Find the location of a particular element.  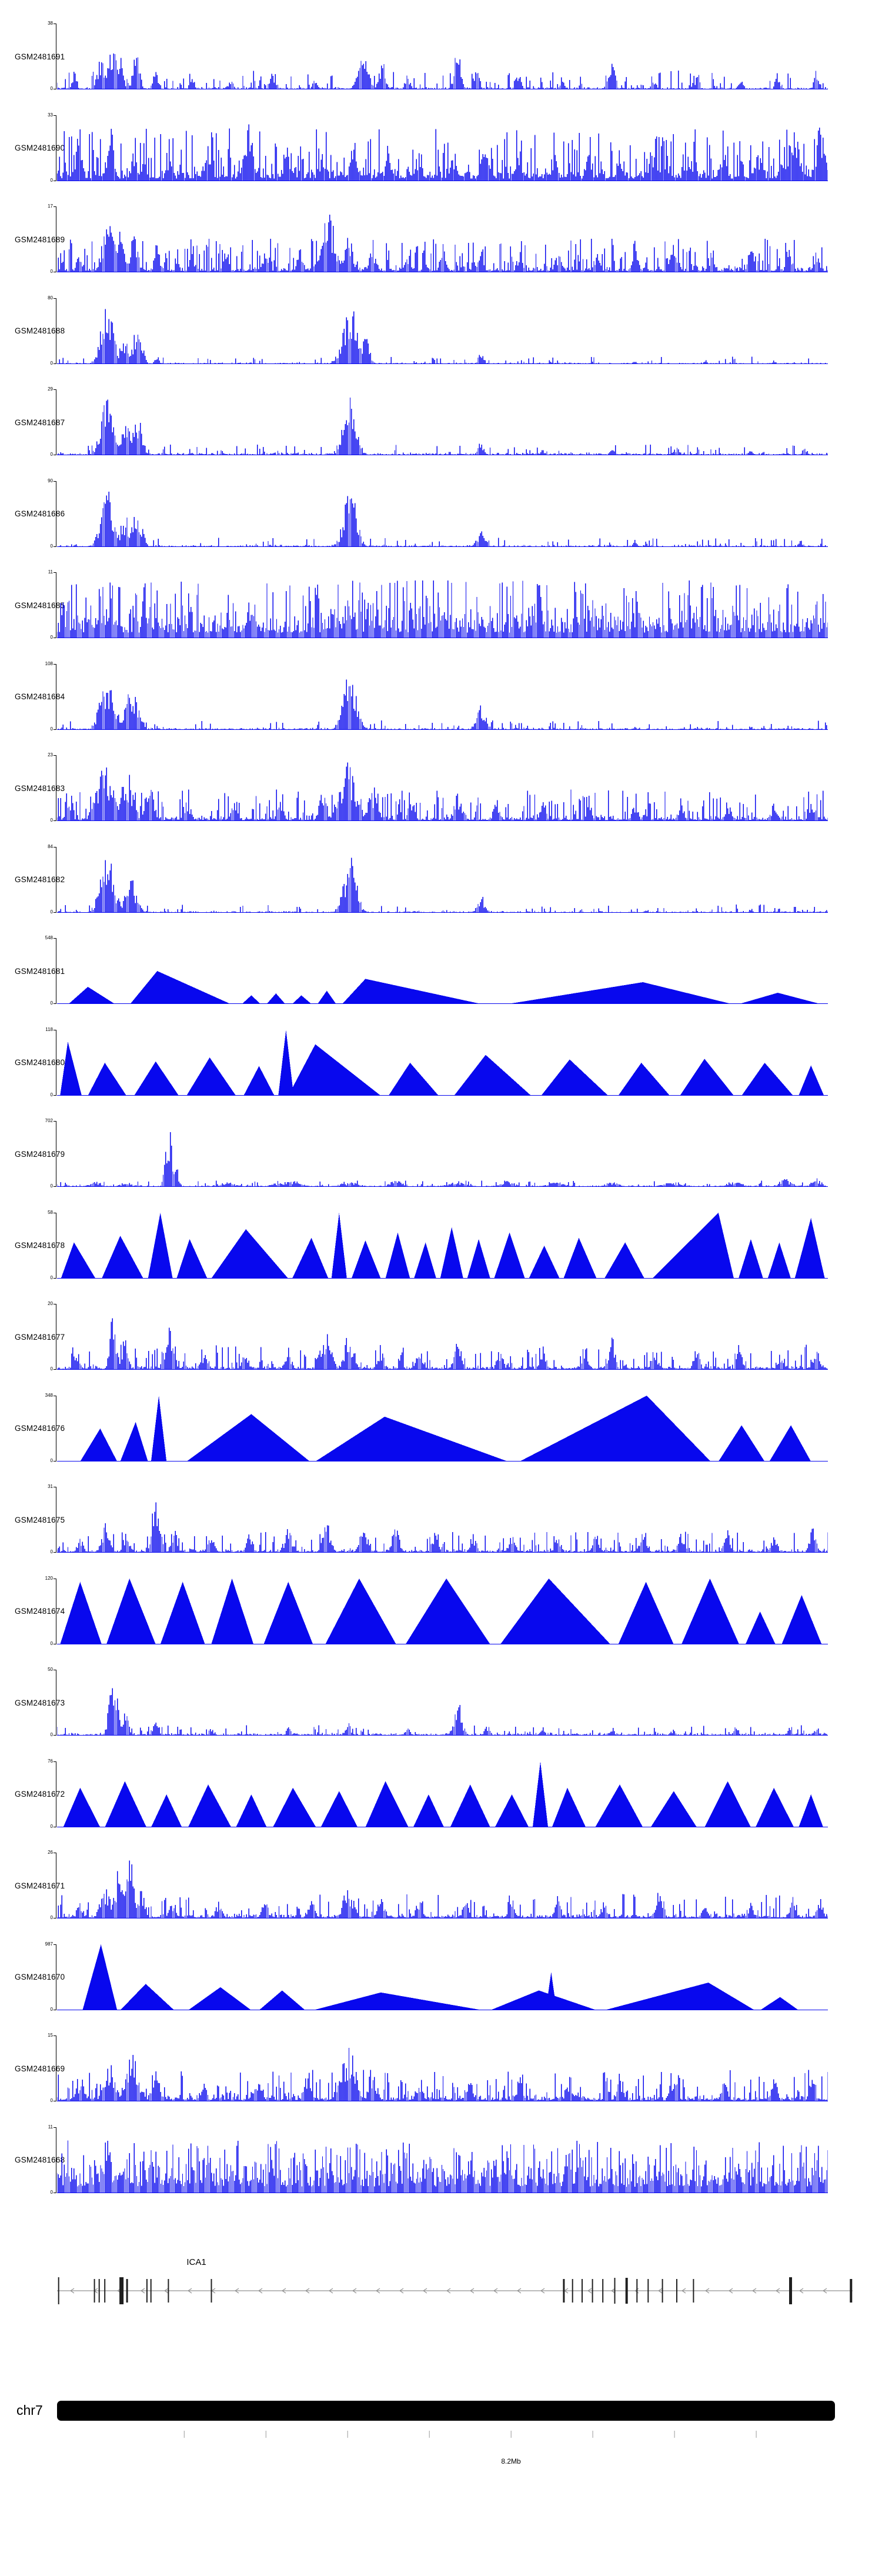

track-ymax-label: 108 is located at coordinates (49, 663).